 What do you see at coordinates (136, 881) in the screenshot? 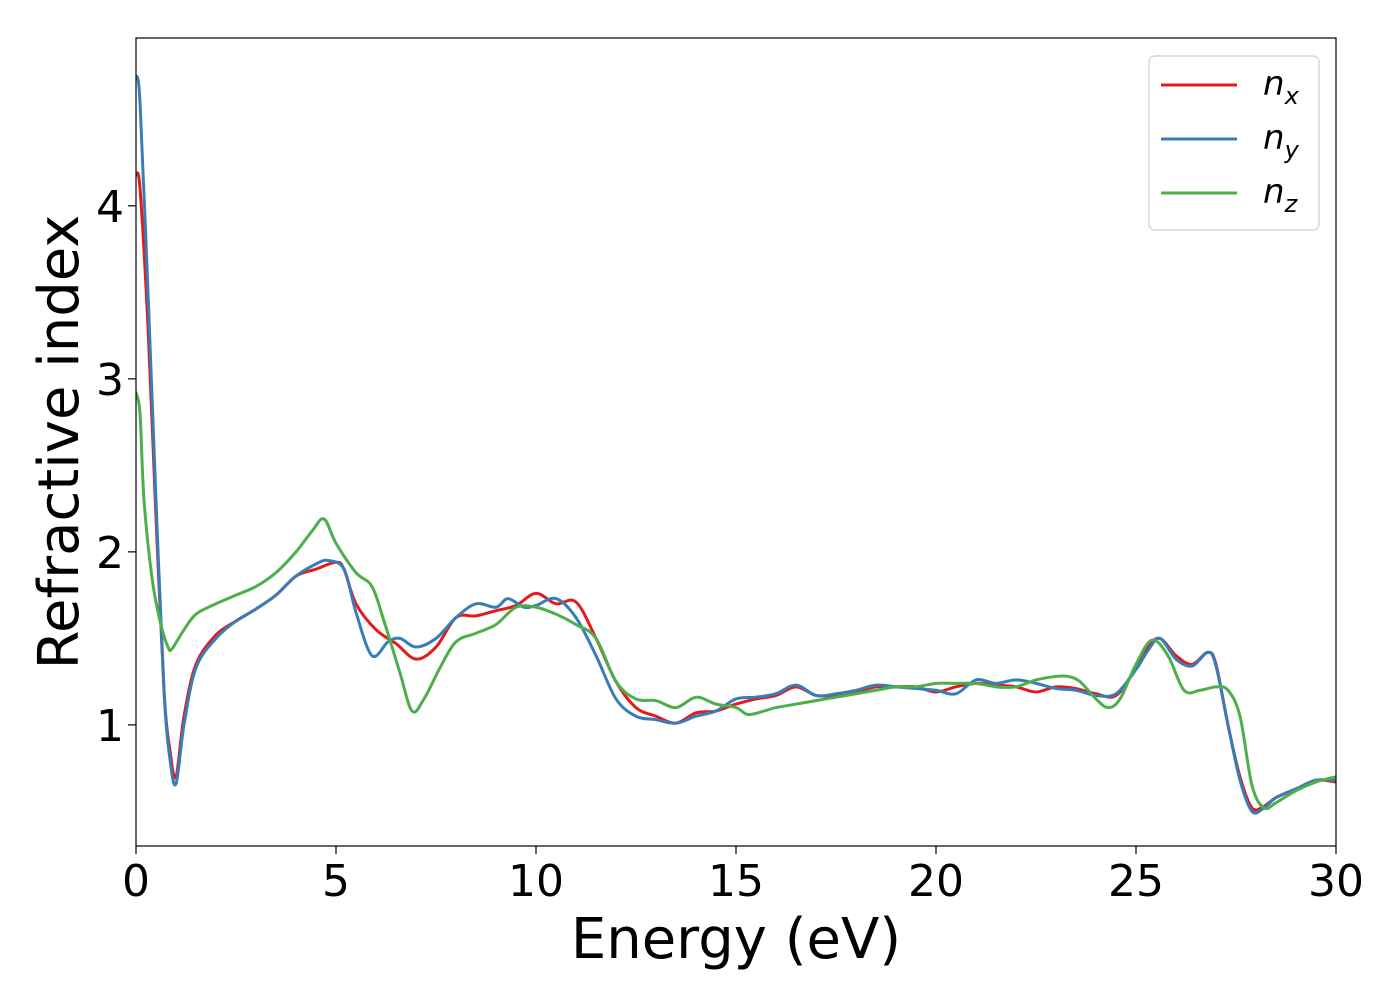
I see `x-tick-label: 0` at bounding box center [136, 881].